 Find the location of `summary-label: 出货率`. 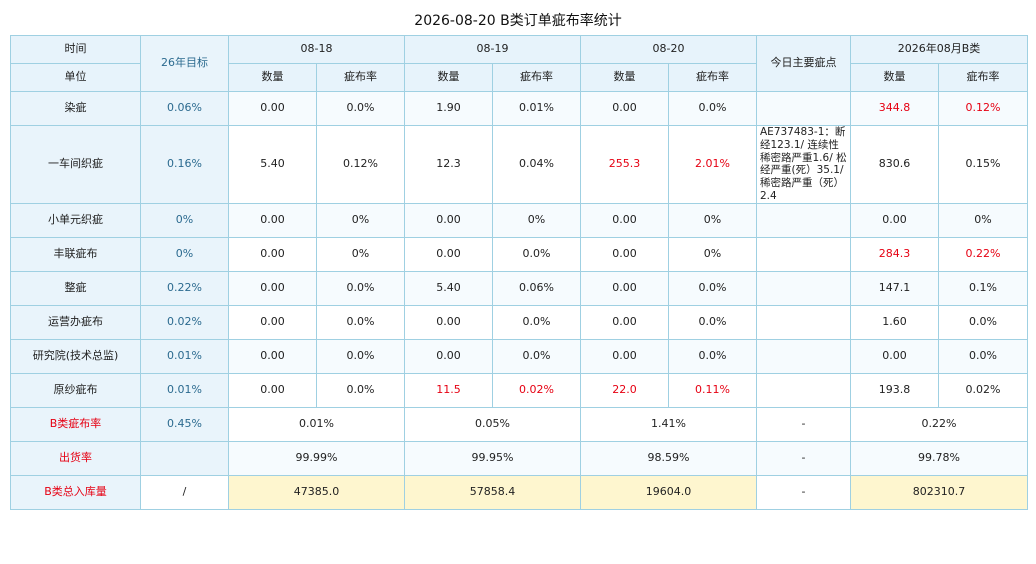

summary-label: 出货率 is located at coordinates (75, 458).